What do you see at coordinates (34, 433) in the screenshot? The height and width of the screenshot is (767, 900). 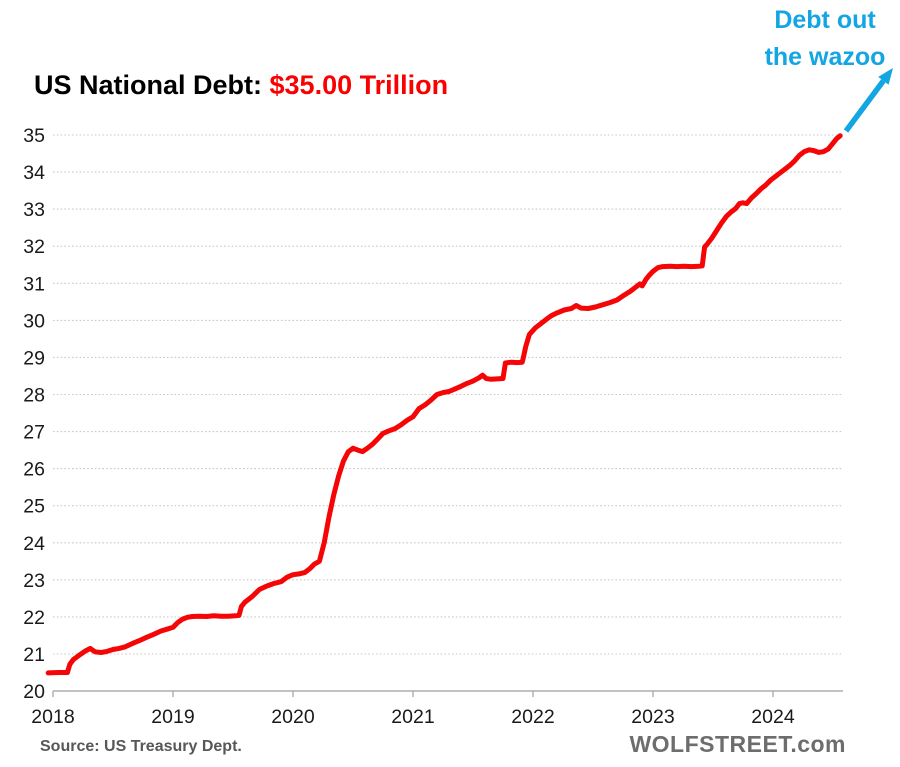 I see `y-tick-label: 27` at bounding box center [34, 433].